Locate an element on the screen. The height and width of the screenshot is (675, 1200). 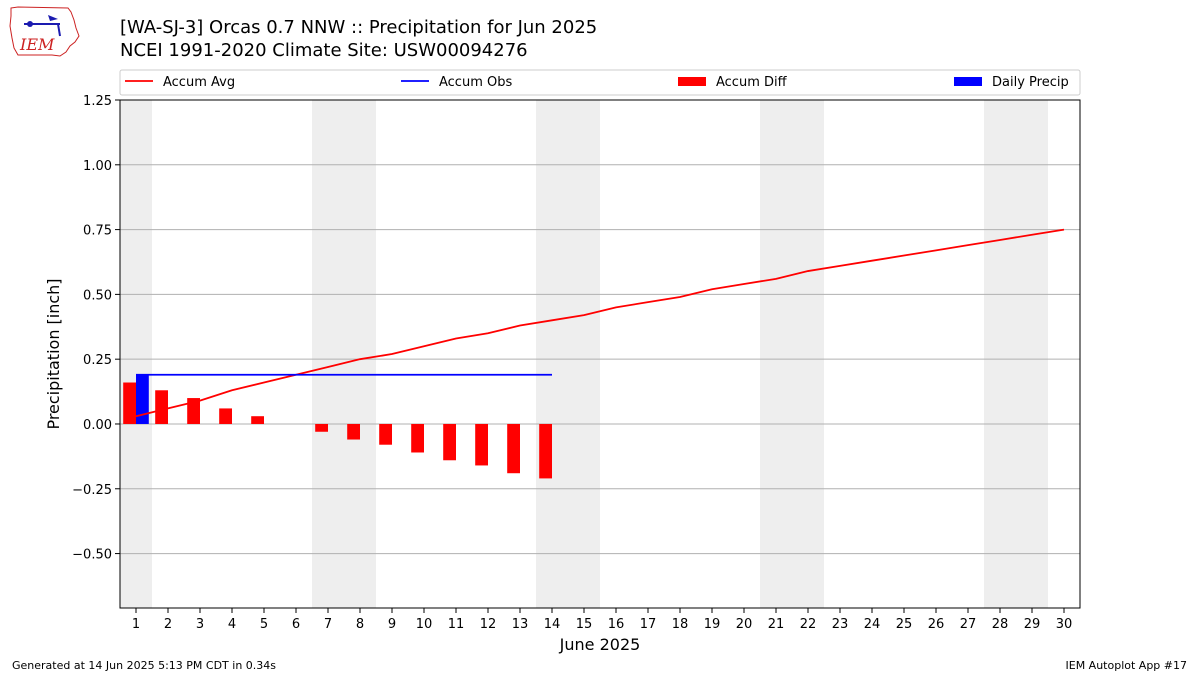
x-tick-label: 7 is located at coordinates (328, 624).